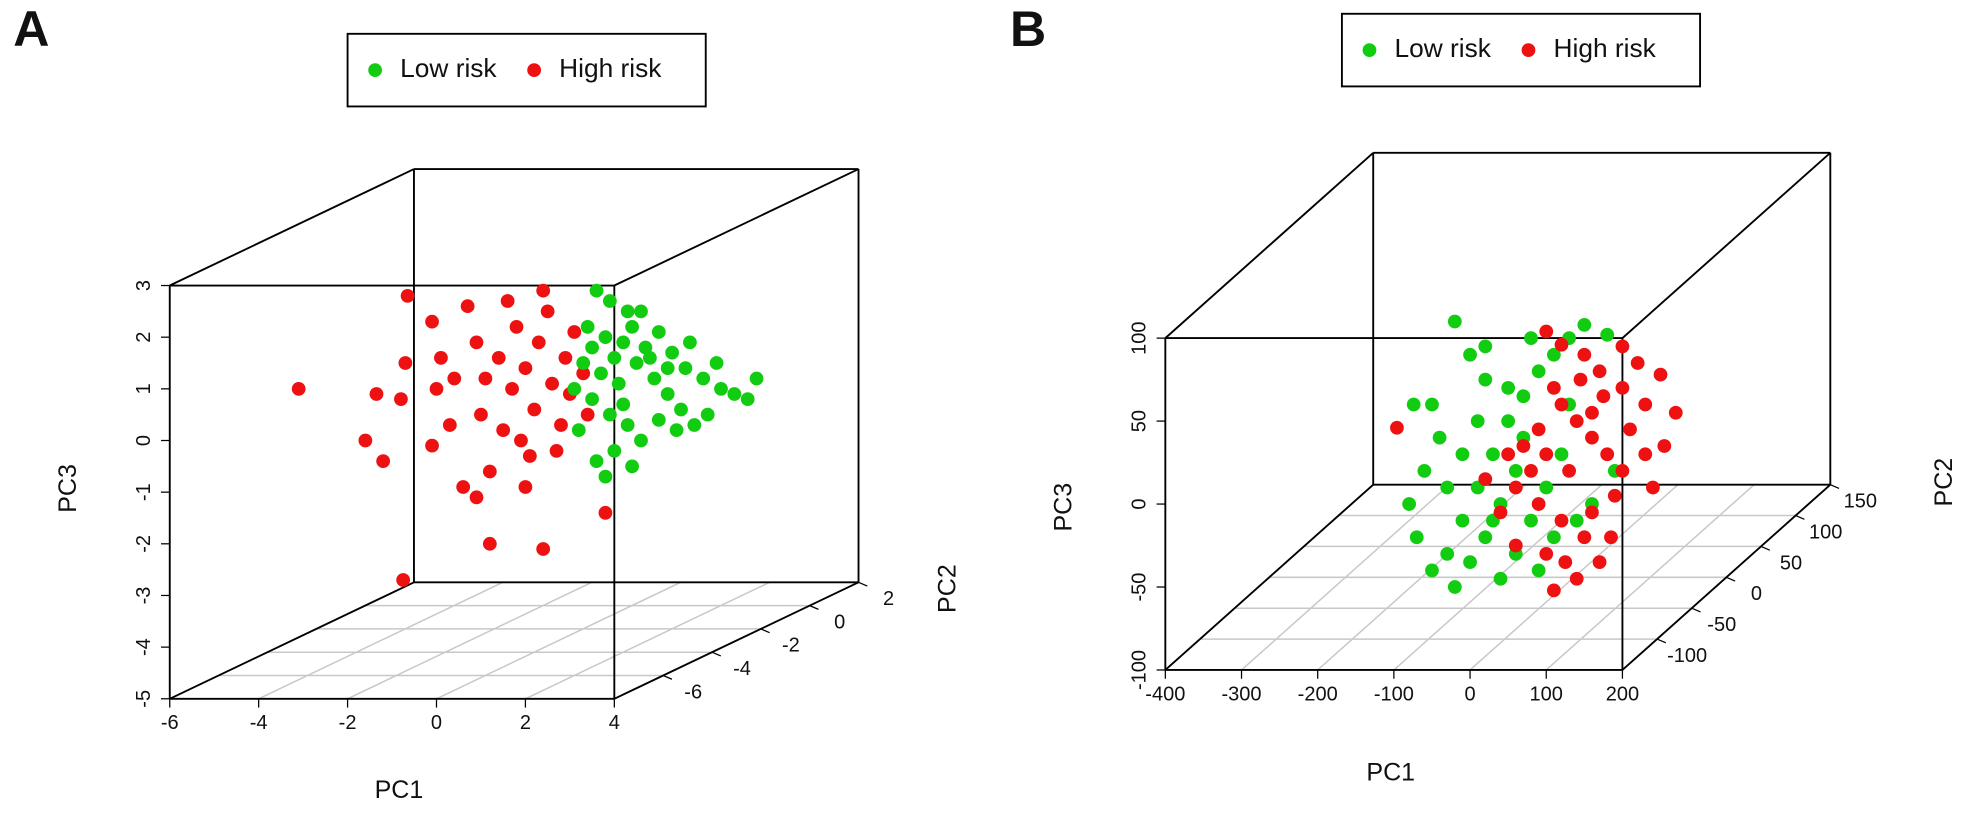 This screenshot has width=1965, height=814. Describe the element at coordinates (791, 646) in the screenshot. I see `z-tick-label: -2` at that location.